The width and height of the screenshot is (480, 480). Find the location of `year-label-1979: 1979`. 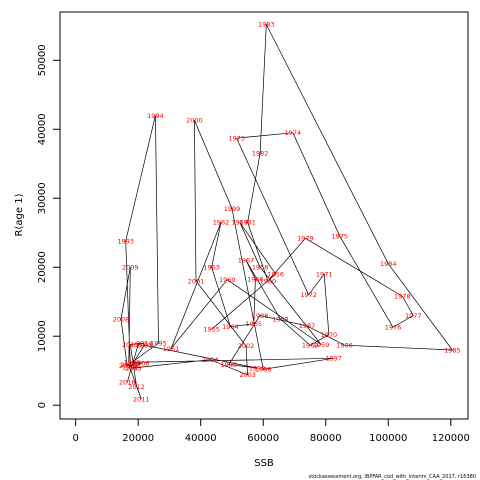

year-label-1979: 1979 is located at coordinates (305, 239).